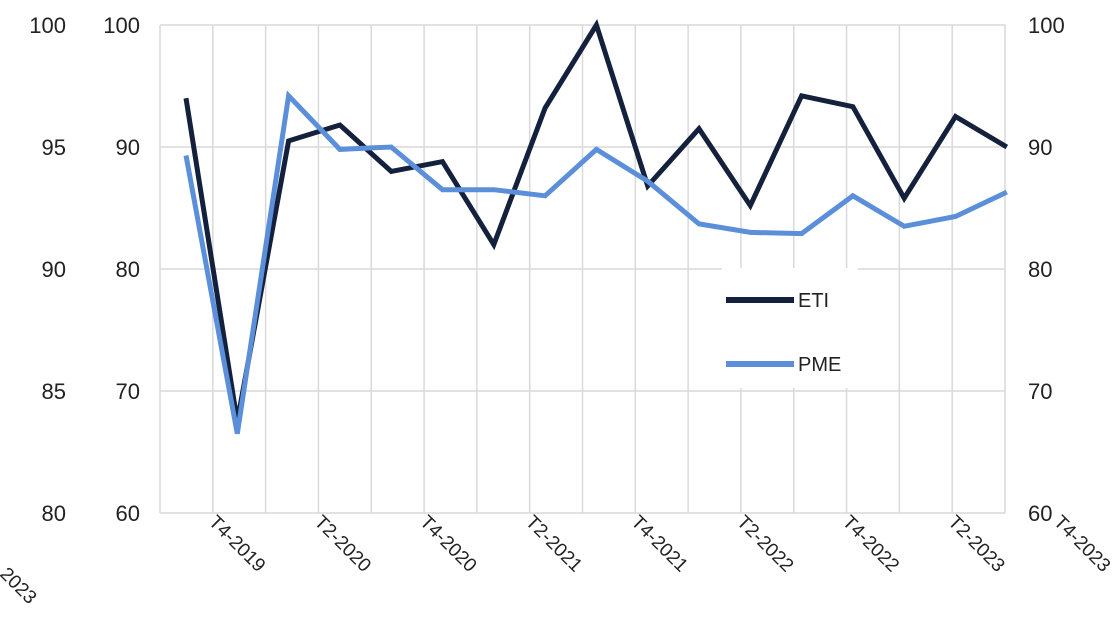 This screenshot has width=1115, height=625. What do you see at coordinates (1040, 513) in the screenshot?
I see `right-y-tick-label: 60` at bounding box center [1040, 513].